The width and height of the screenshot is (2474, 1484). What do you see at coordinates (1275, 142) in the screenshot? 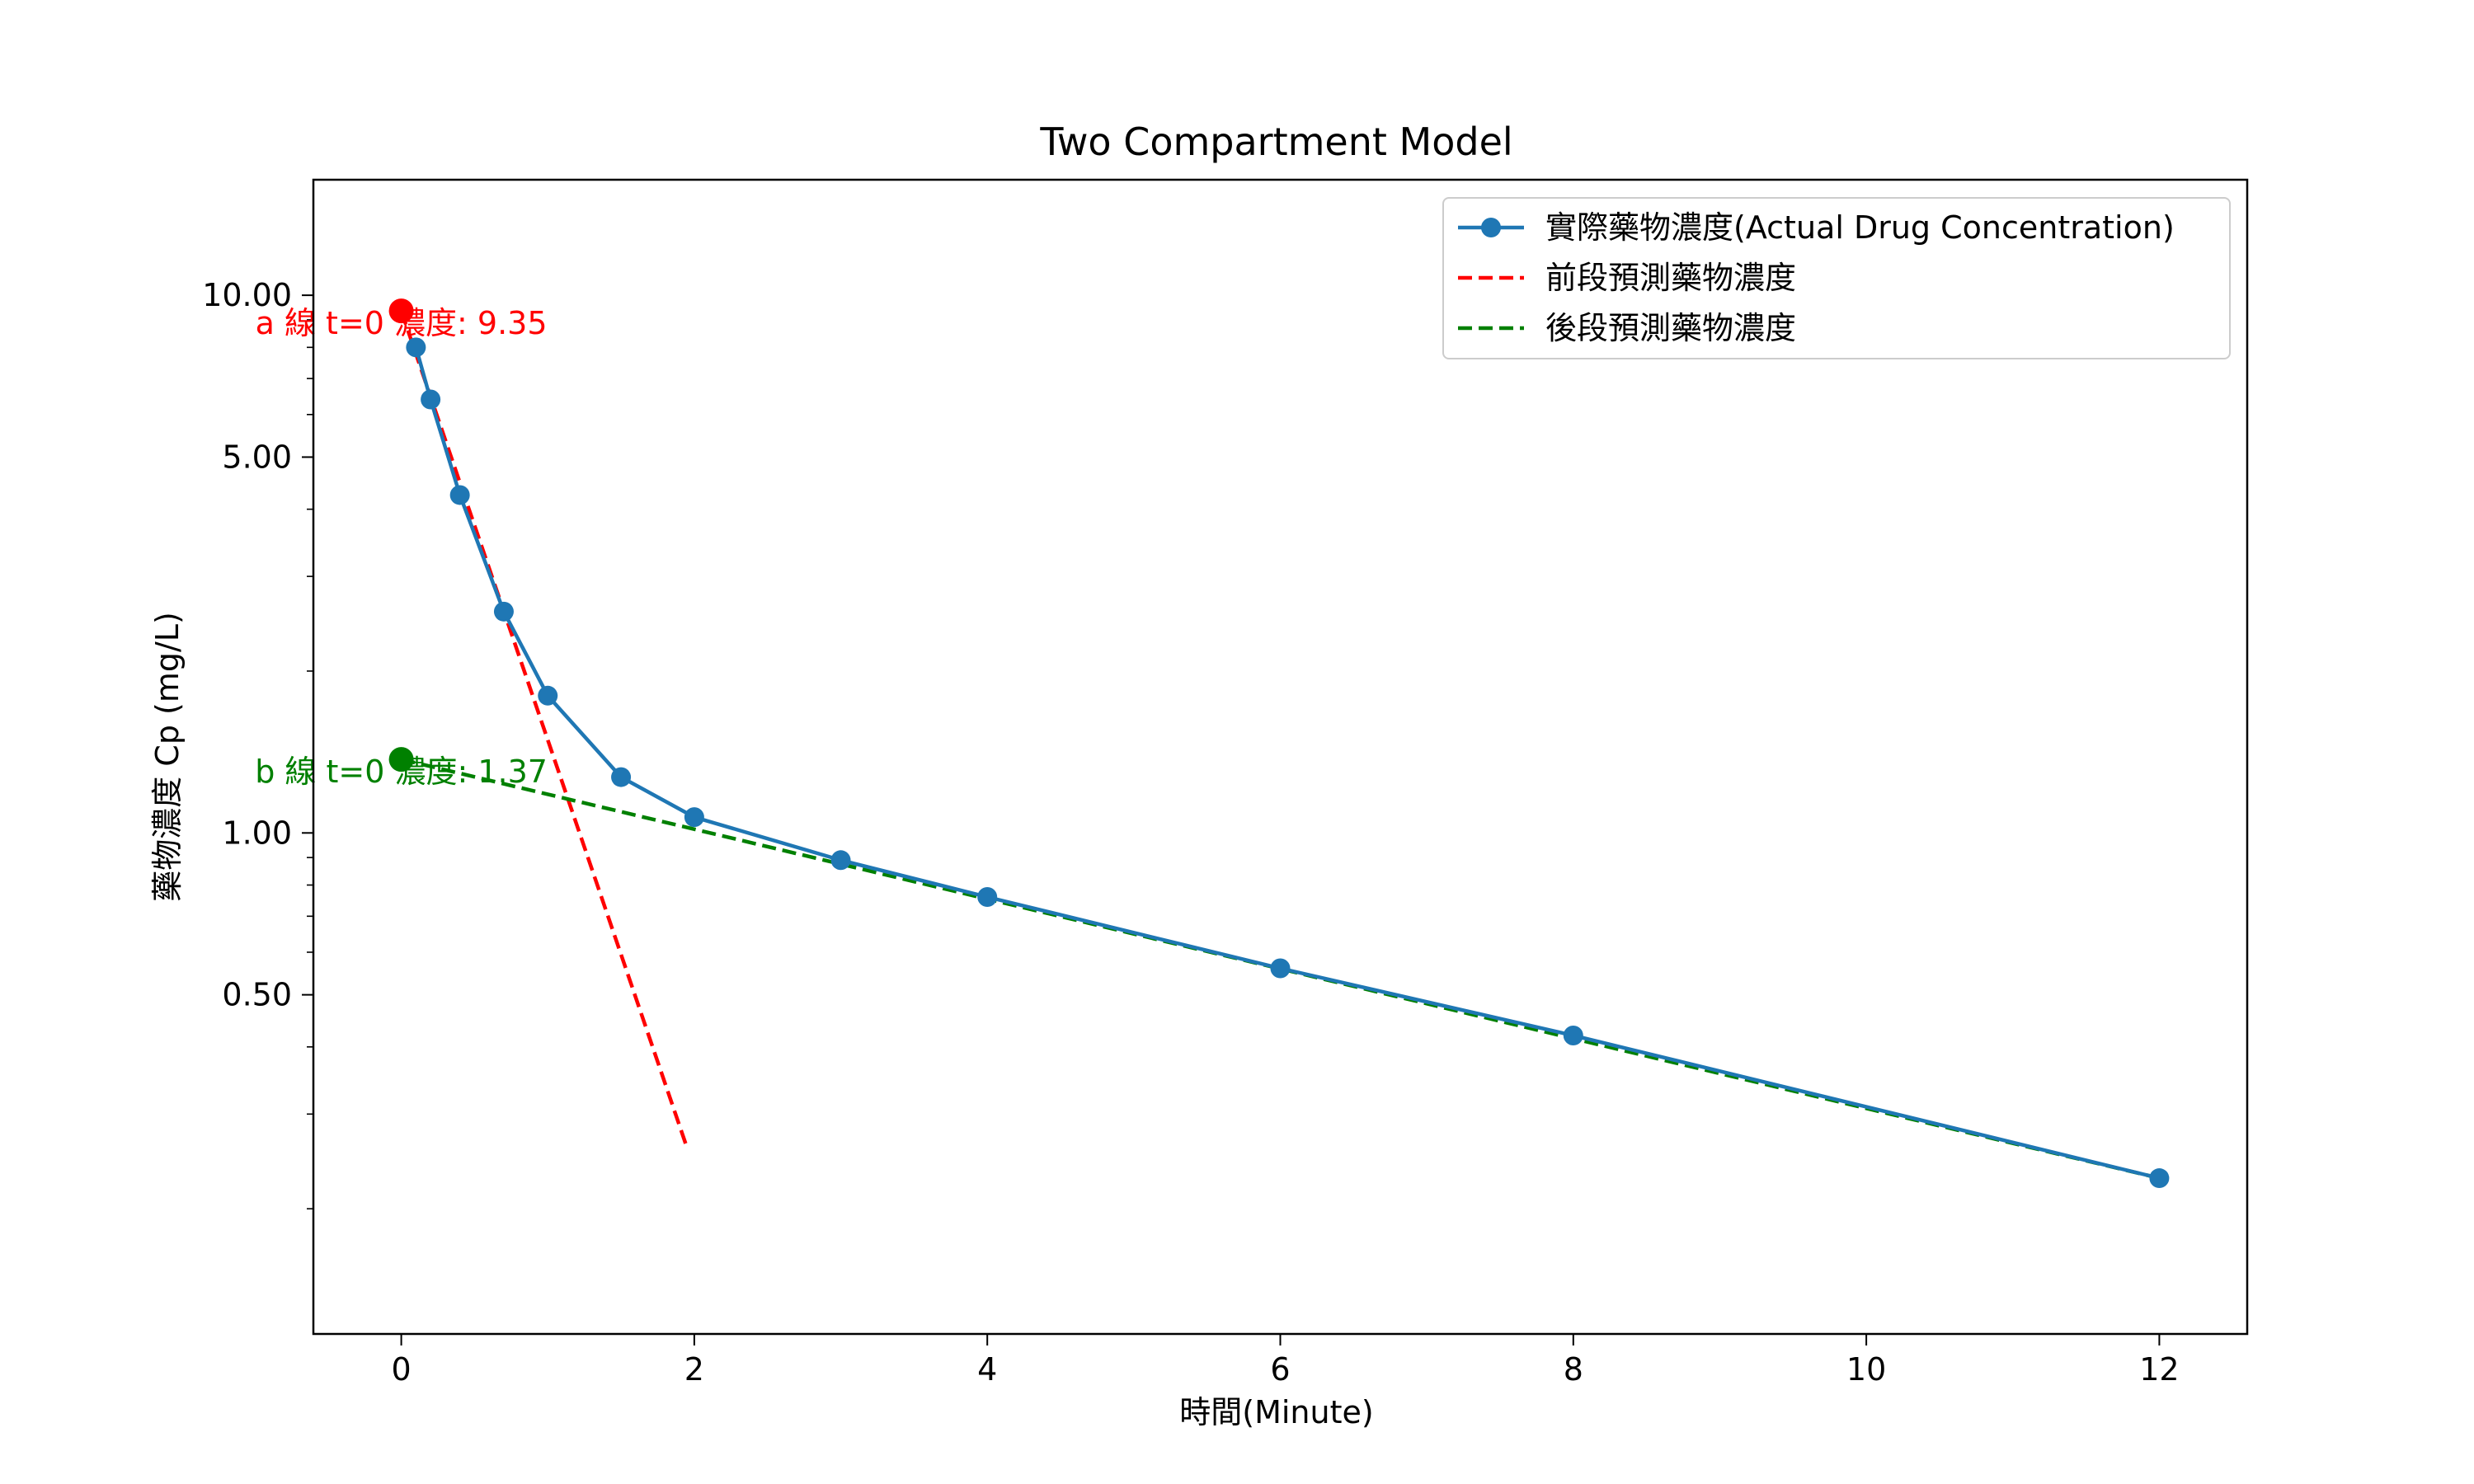
I see `chart-title: Two Compartment Model` at bounding box center [1275, 142].